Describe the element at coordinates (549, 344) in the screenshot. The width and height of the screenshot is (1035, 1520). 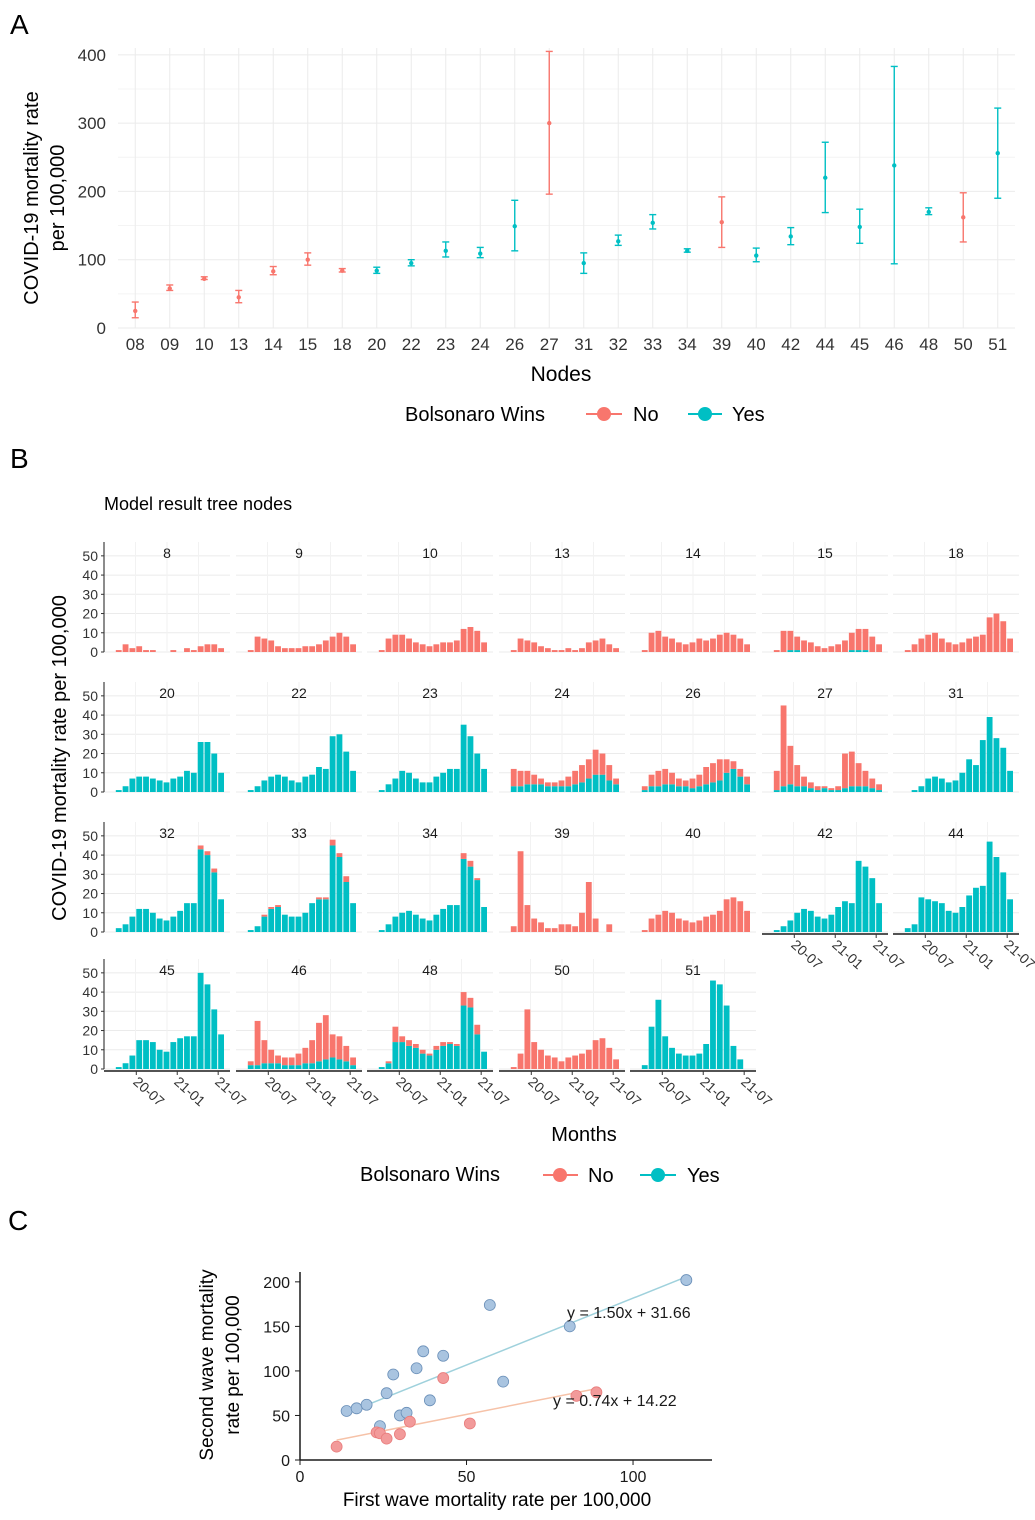
I see `panel-a-x-tick: 27` at that location.